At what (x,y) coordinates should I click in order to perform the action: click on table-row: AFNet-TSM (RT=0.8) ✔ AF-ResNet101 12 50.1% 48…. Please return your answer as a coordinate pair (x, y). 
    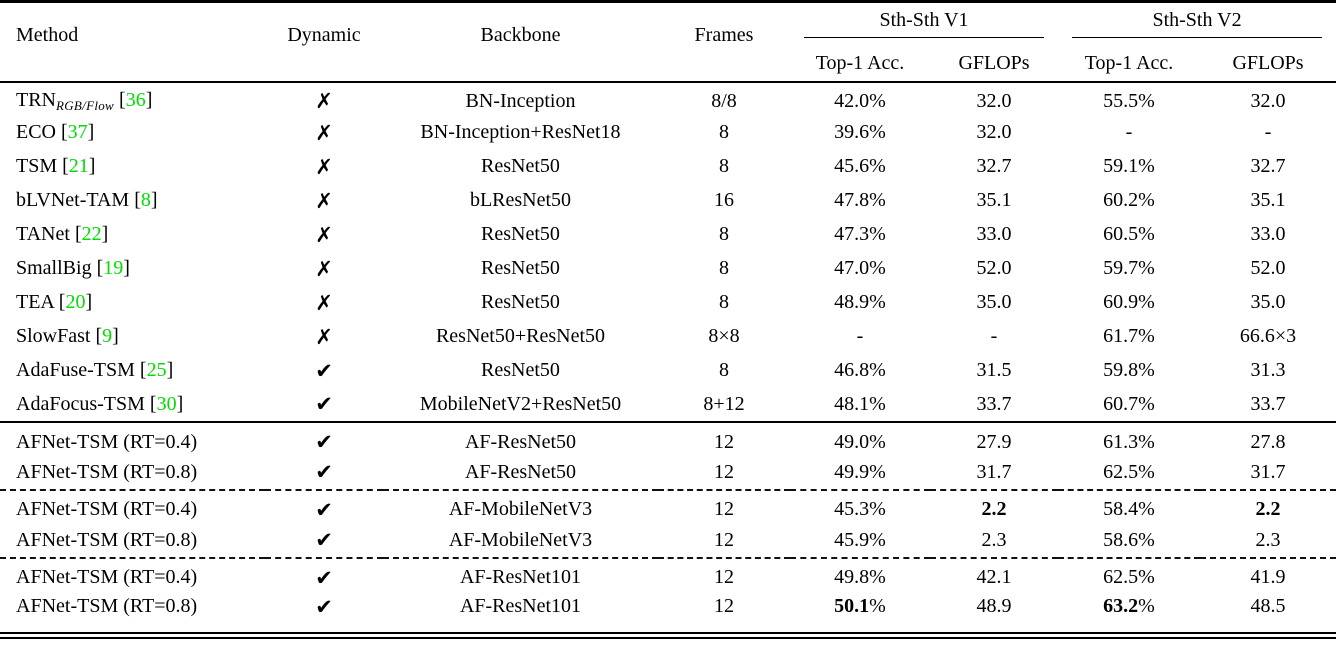
    Looking at the image, I should click on (668, 614).